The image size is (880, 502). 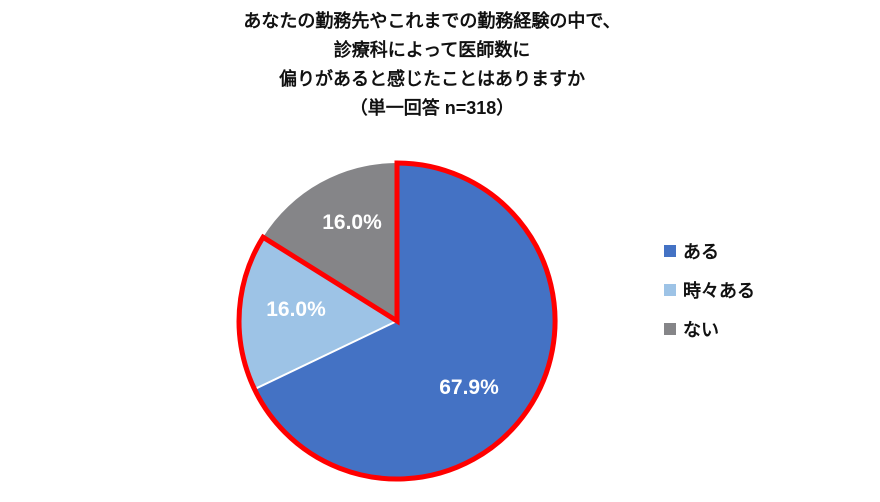 I want to click on pie-slice-tokidoki-aru, so click(x=318, y=313).